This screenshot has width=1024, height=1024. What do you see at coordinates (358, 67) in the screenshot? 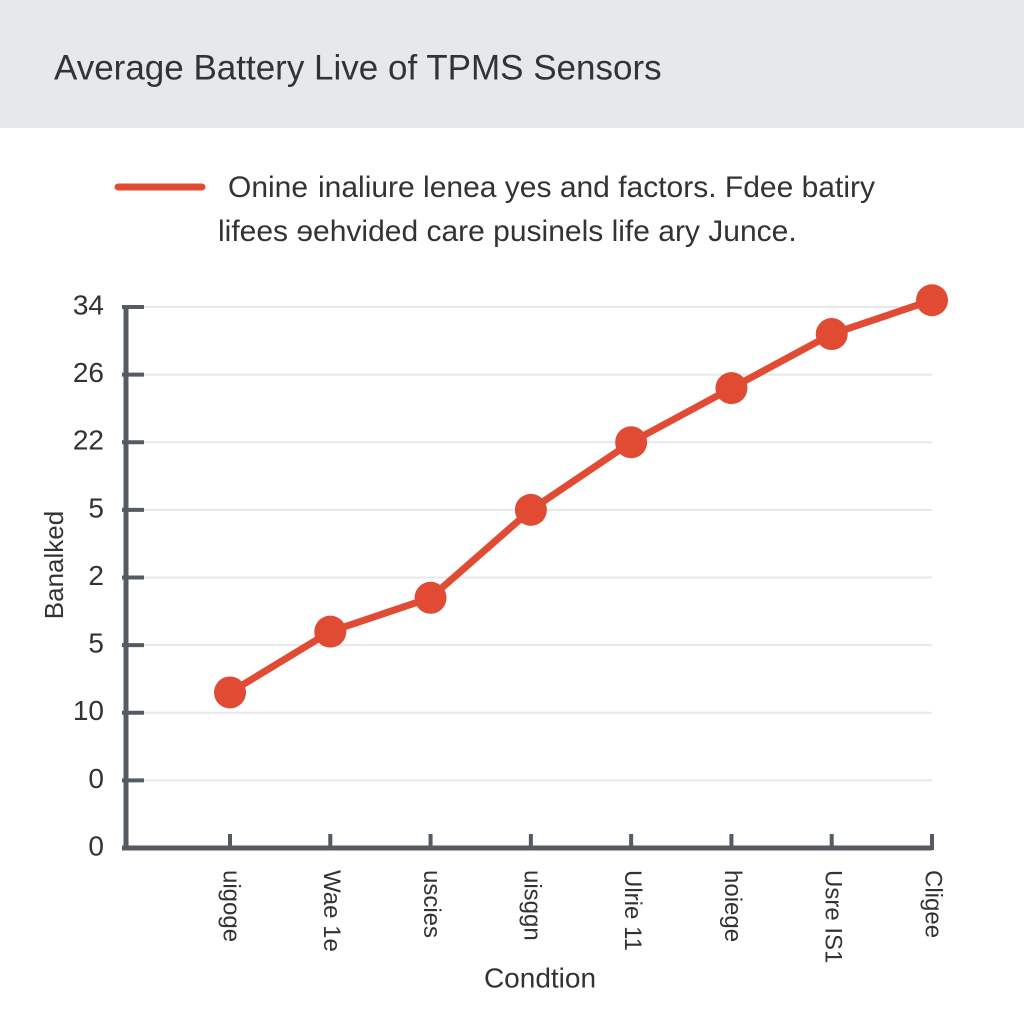
I see `chart-title: Average Battery Live of TPMS Sensors` at bounding box center [358, 67].